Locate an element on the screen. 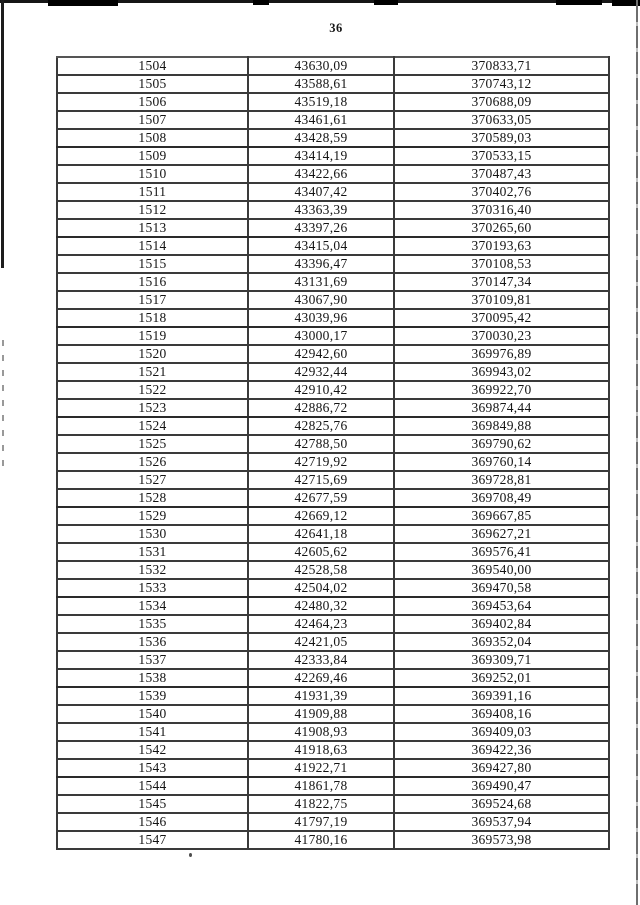 The height and width of the screenshot is (905, 640). table-cell: 42269,46 is located at coordinates (321, 678).